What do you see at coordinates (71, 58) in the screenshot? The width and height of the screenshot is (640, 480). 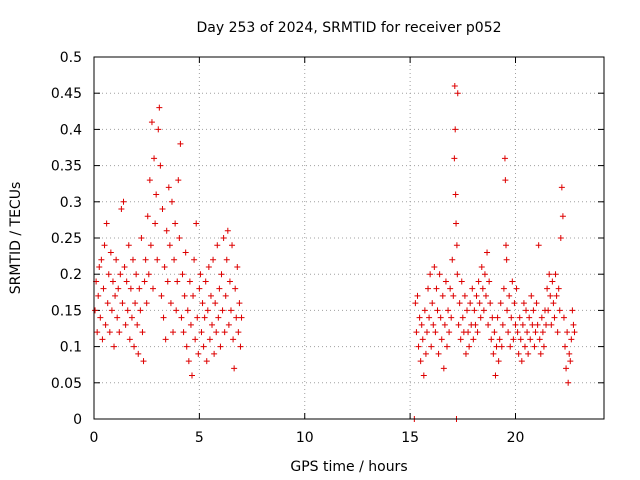 I see `y-tick-label: 0.5` at bounding box center [71, 58].